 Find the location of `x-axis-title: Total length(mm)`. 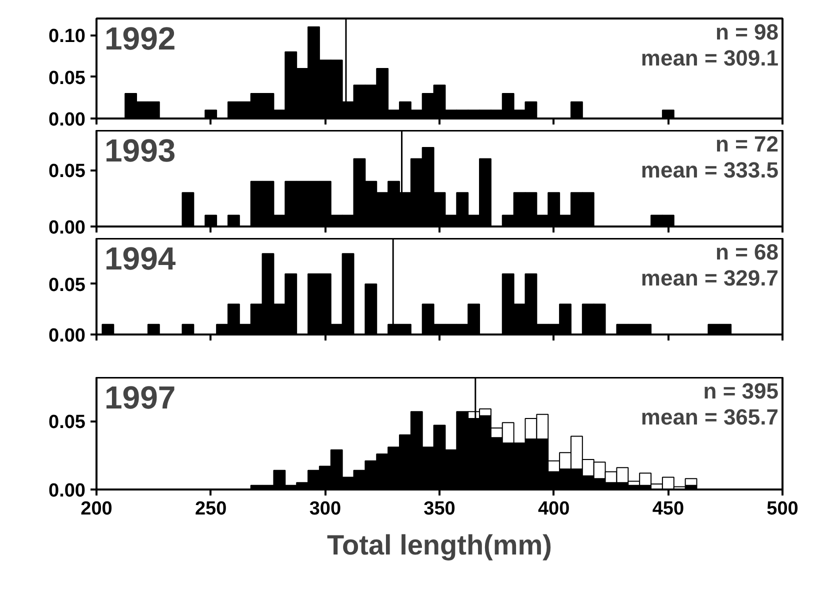

x-axis-title: Total length(mm) is located at coordinates (439, 545).